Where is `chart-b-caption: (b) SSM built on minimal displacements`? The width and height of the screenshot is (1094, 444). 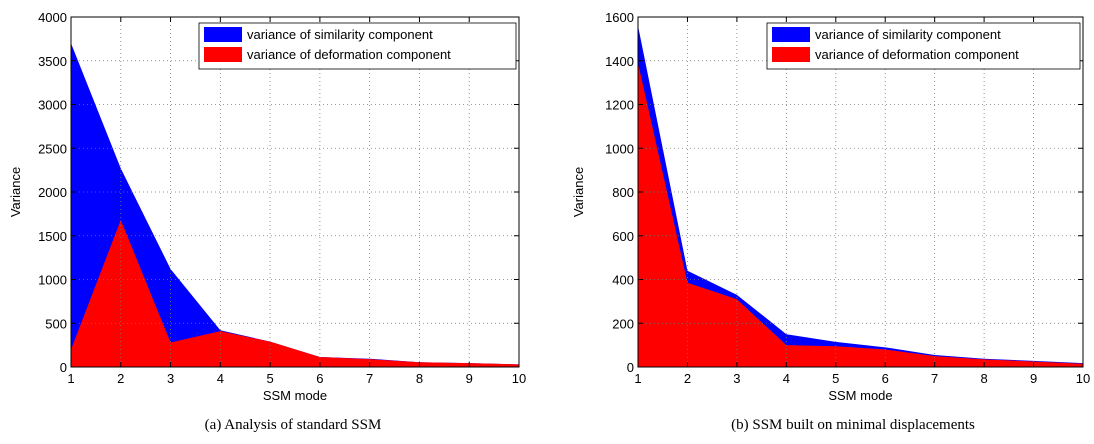
chart-b-caption: (b) SSM built on minimal displacements is located at coordinates (853, 425).